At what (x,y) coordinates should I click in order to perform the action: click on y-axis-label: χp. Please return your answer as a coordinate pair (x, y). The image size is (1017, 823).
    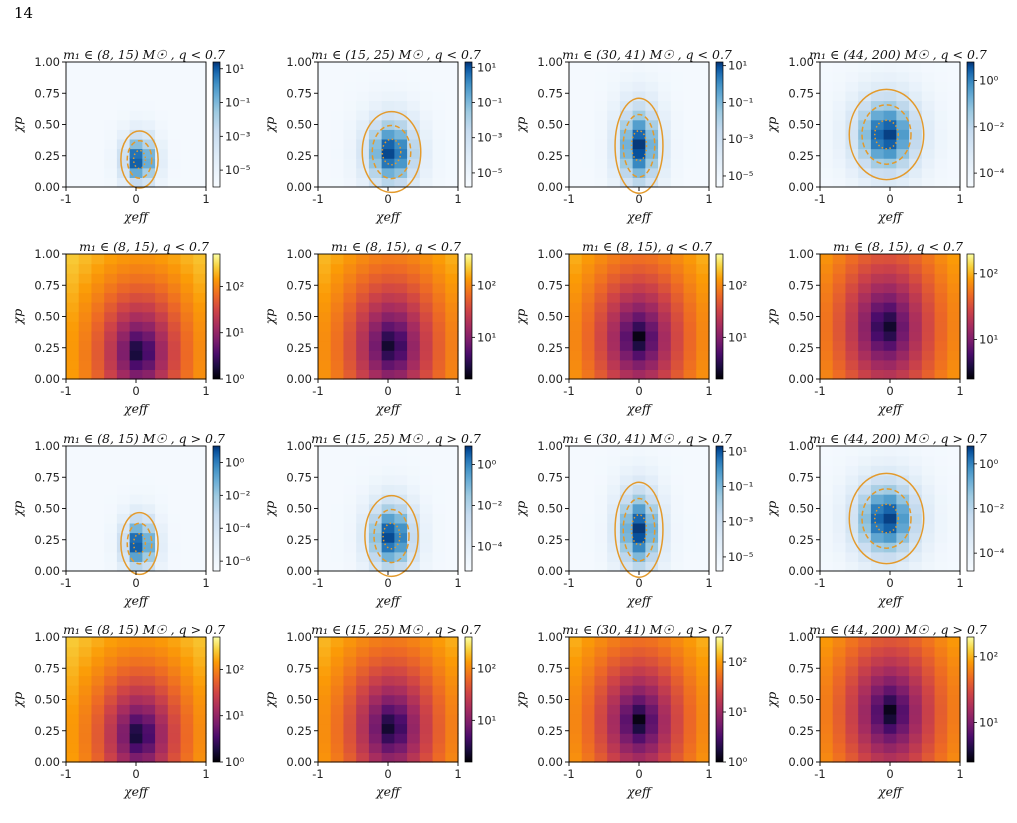
    Looking at the image, I should click on (269, 125).